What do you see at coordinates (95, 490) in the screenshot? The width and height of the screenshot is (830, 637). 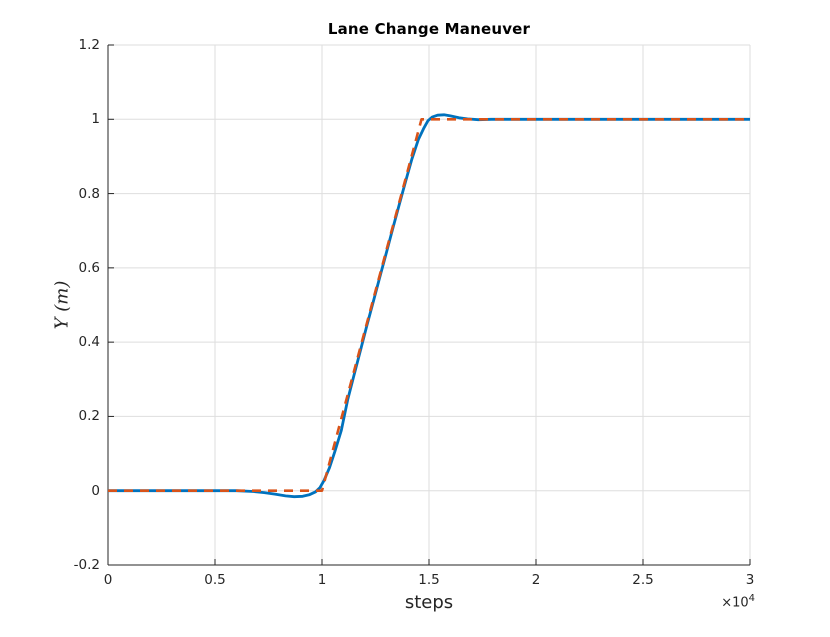 I see `y-tick-label: 0` at bounding box center [95, 490].